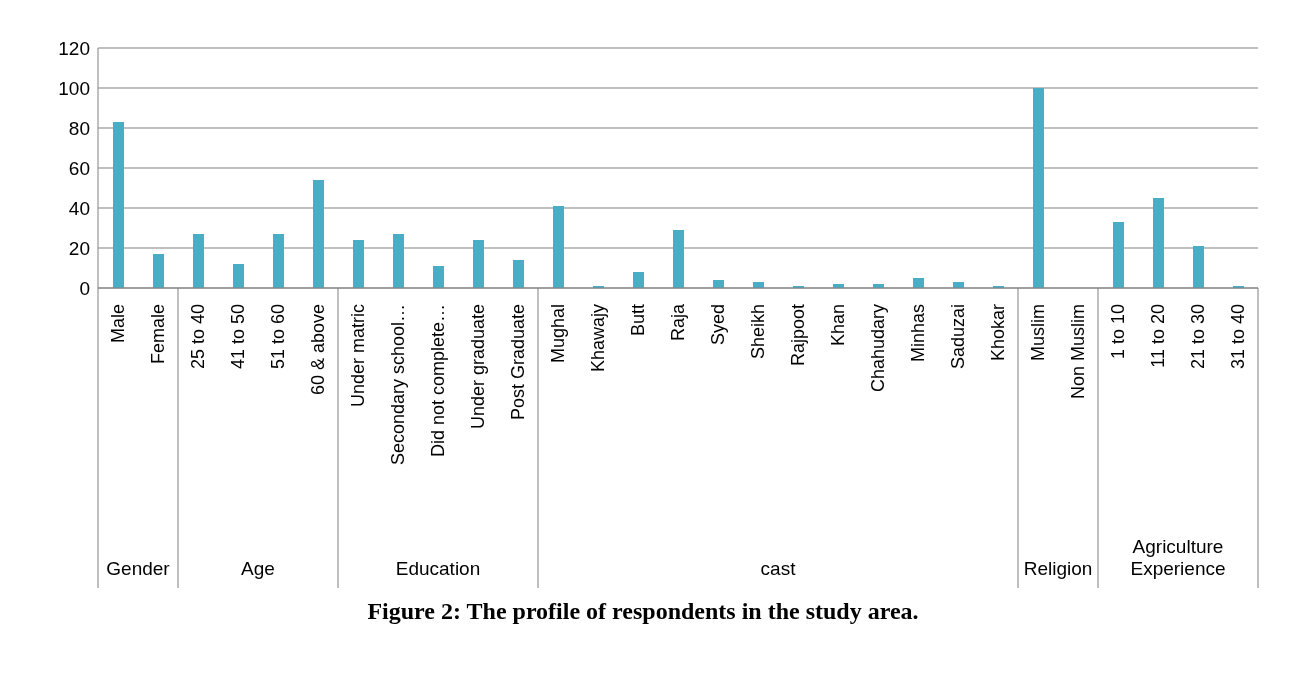  Describe the element at coordinates (158, 334) in the screenshot. I see `x-tick-label: Female` at that location.